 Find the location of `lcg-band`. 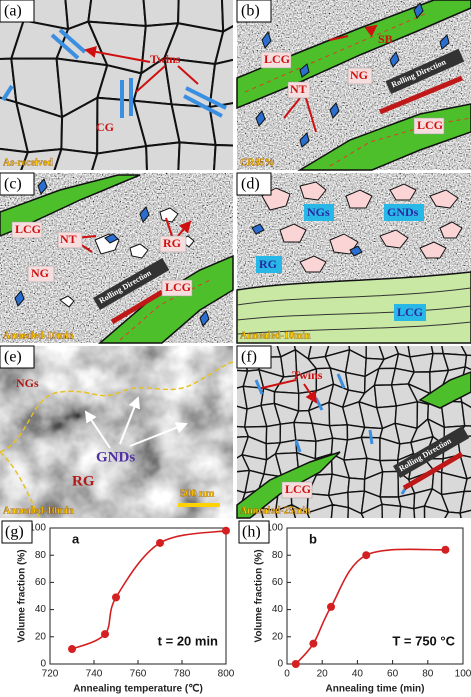

lcg-band is located at coordinates (444, 390).